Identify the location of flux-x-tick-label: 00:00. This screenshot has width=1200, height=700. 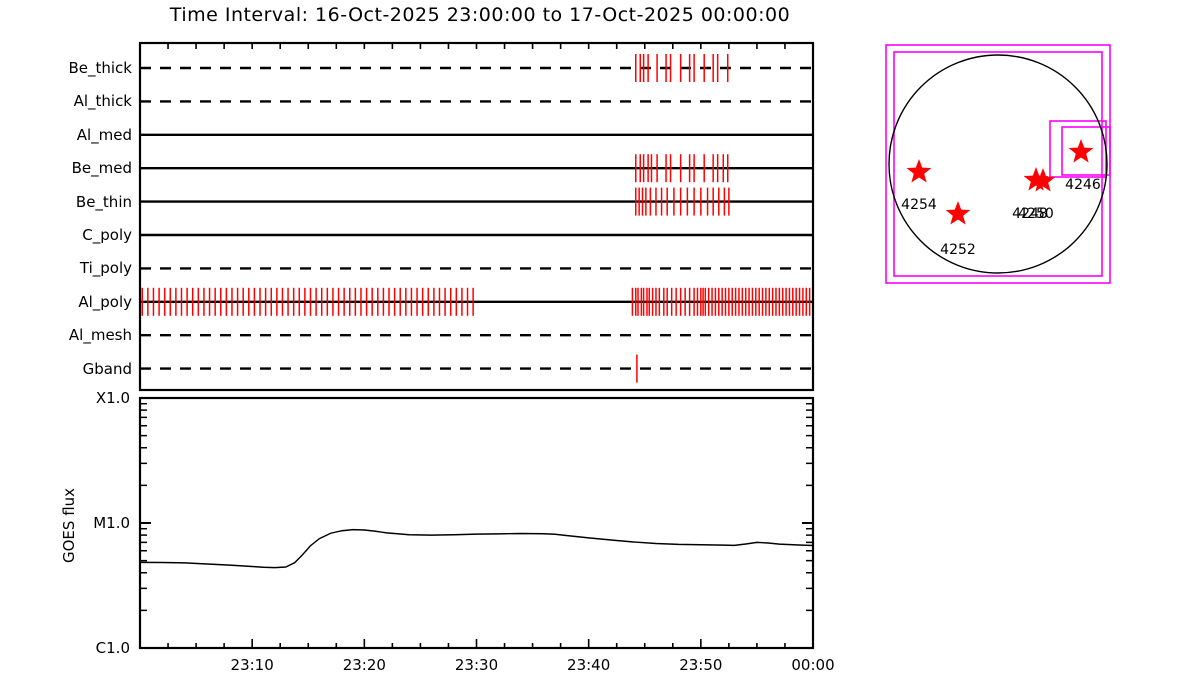
(813, 665).